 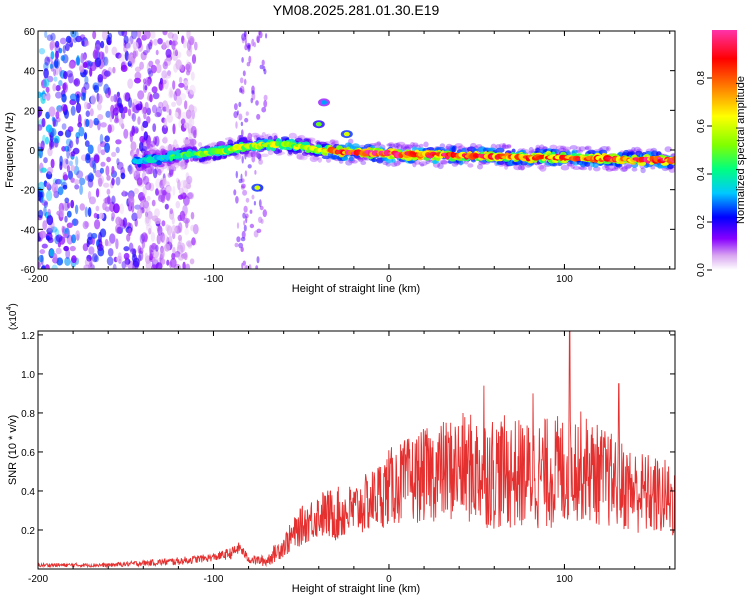 I want to click on feature-core, so click(x=324, y=102).